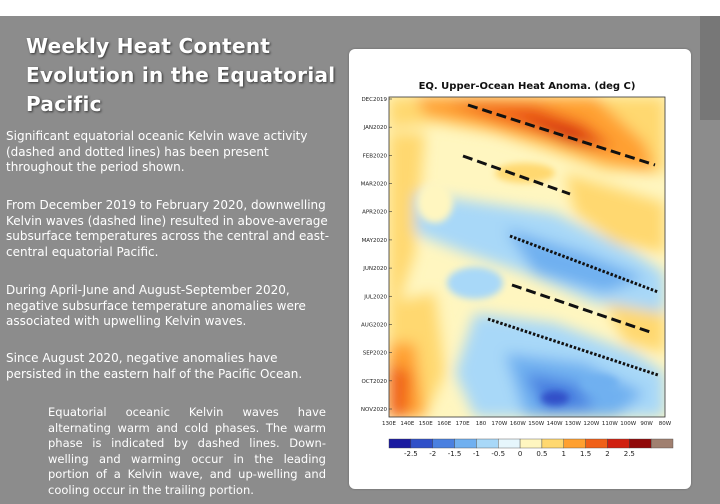 The height and width of the screenshot is (504, 720). Describe the element at coordinates (610, 424) in the screenshot. I see `x-tick-label: 110W` at that location.